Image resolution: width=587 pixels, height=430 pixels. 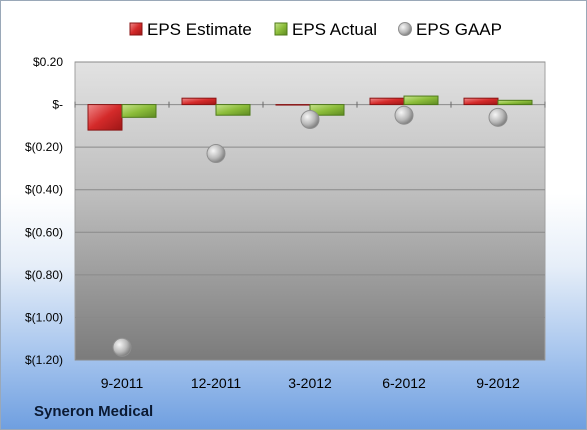 What do you see at coordinates (498, 383) in the screenshot?
I see `x-tick-label: 9-2012` at bounding box center [498, 383].